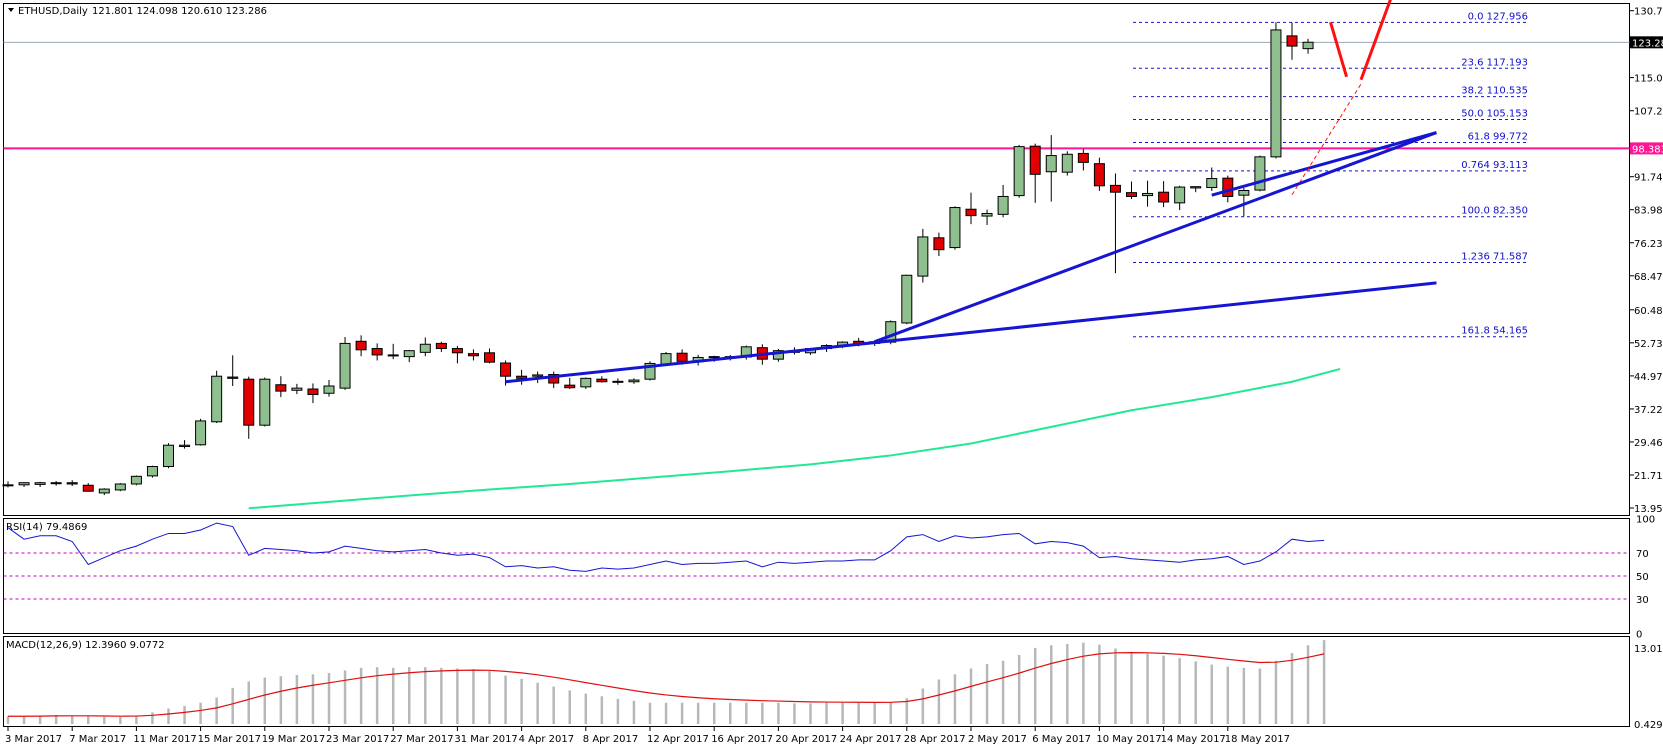 The height and width of the screenshot is (746, 1663). Describe the element at coordinates (546, 739) in the screenshot. I see `date-tick-label: 4 Apr 2017` at that location.